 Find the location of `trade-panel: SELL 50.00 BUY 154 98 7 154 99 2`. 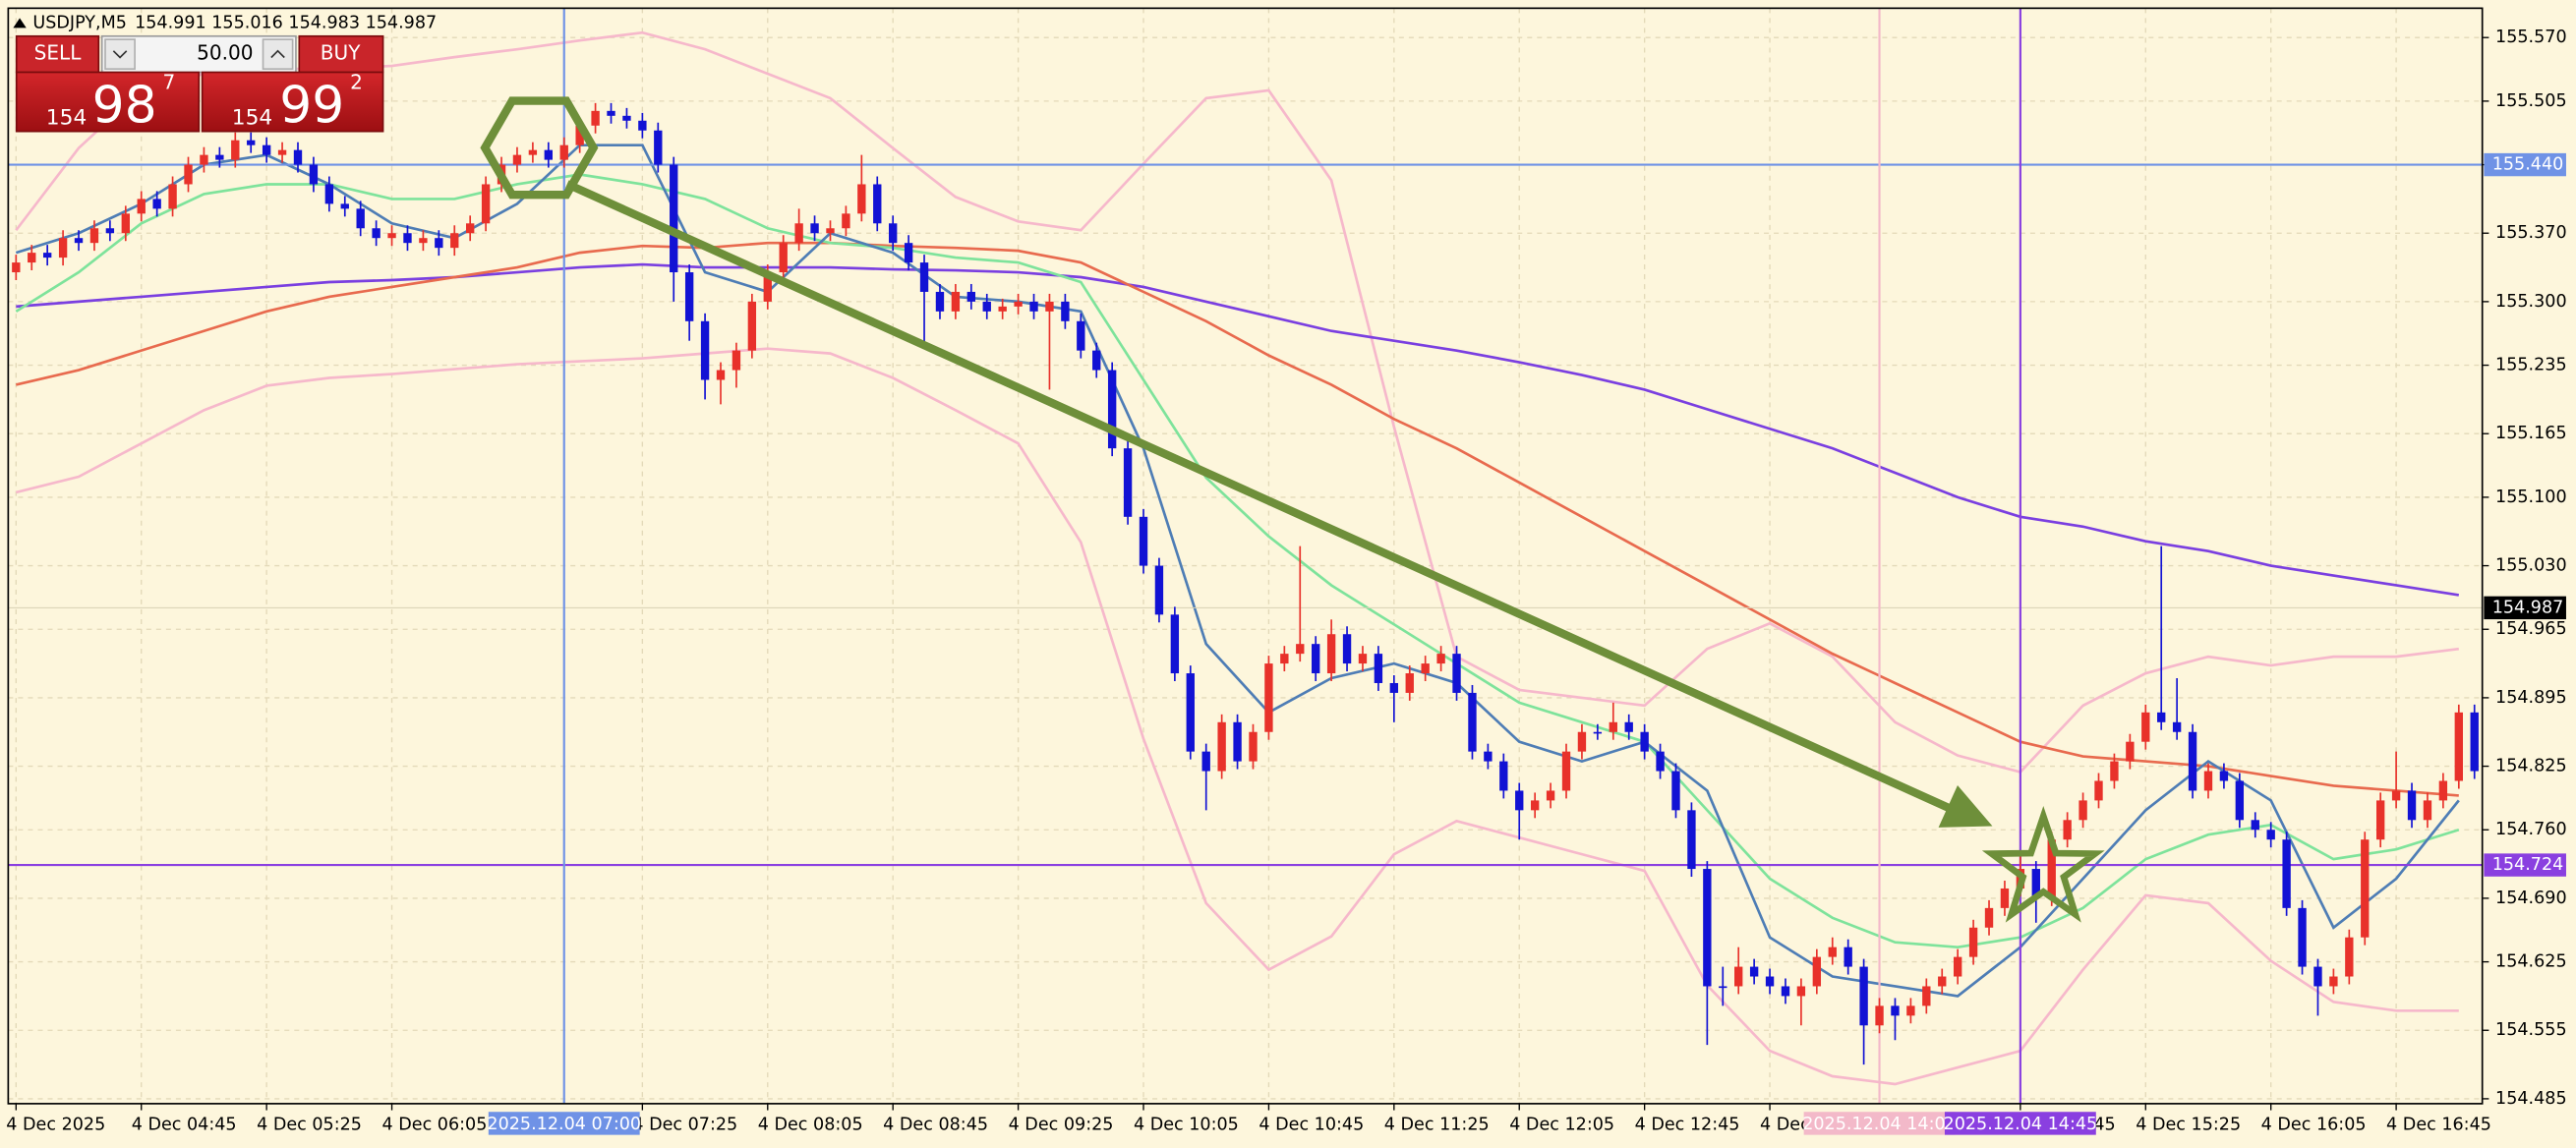

trade-panel: SELL 50.00 BUY 154 98 7 154 99 2 is located at coordinates (199, 85).